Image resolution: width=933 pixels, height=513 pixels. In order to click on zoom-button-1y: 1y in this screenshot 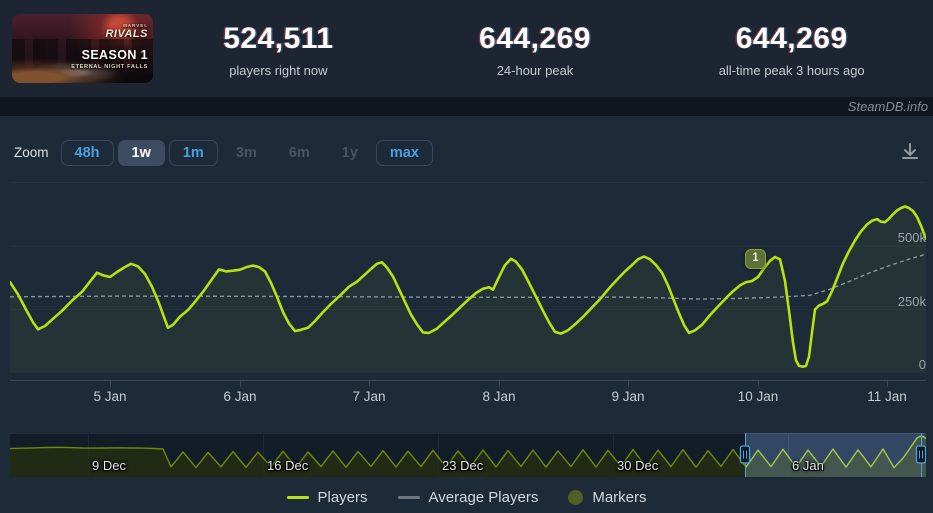, I will do `click(350, 153)`.